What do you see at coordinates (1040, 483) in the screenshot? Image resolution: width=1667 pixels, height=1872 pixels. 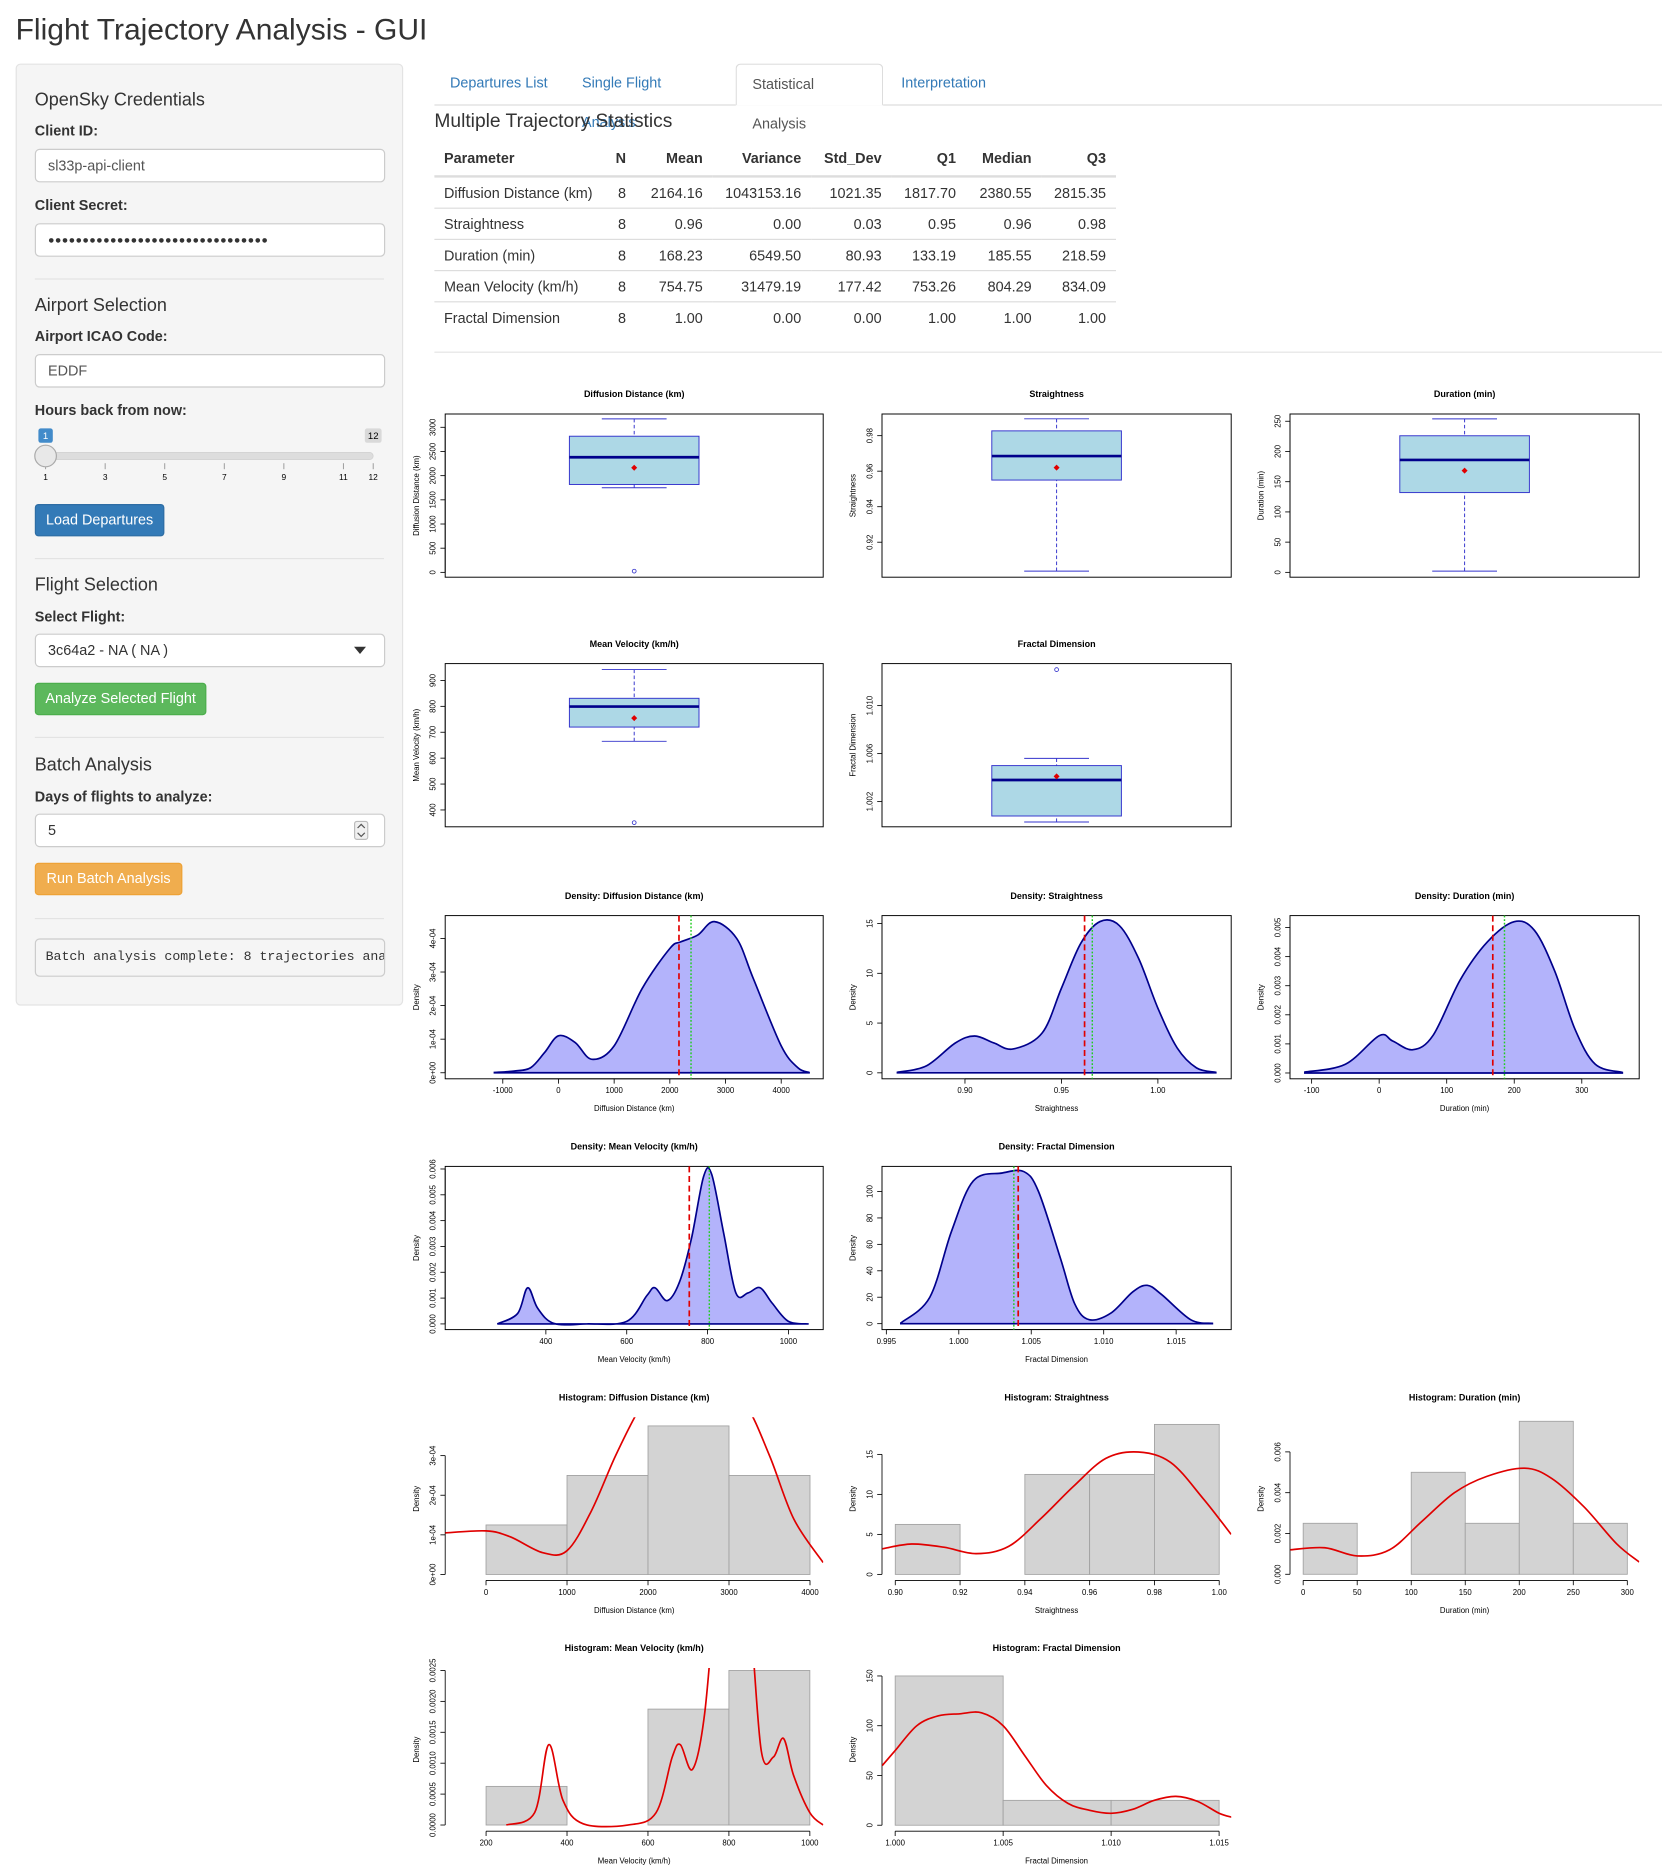 I see `plot-box: Straightness 0.92 0.94 0.96 0.98 Straightness` at bounding box center [1040, 483].